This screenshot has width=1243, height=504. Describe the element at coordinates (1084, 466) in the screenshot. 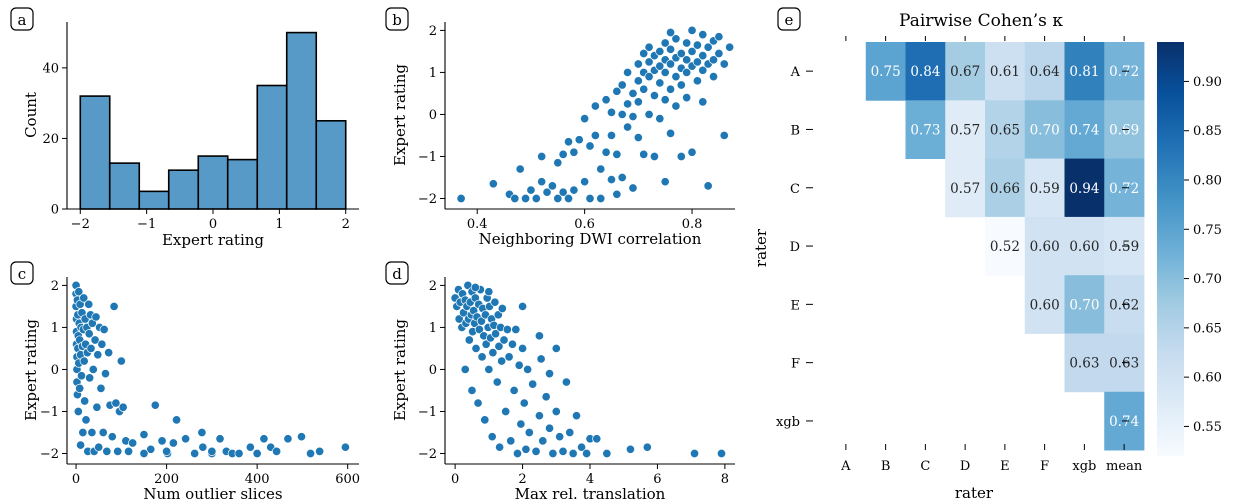

I see `heatmap-x-tick-label: xgb` at that location.